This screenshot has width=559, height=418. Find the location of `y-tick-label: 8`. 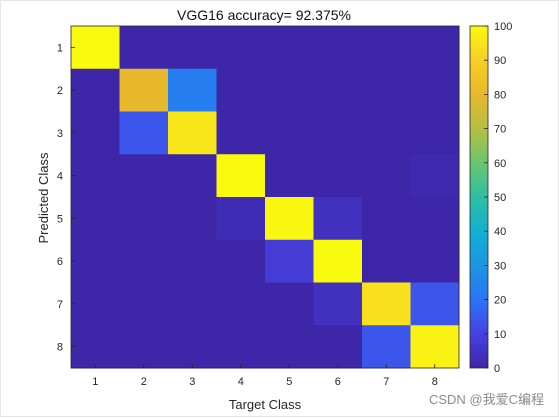

y-tick-label: 8 is located at coordinates (60, 348).